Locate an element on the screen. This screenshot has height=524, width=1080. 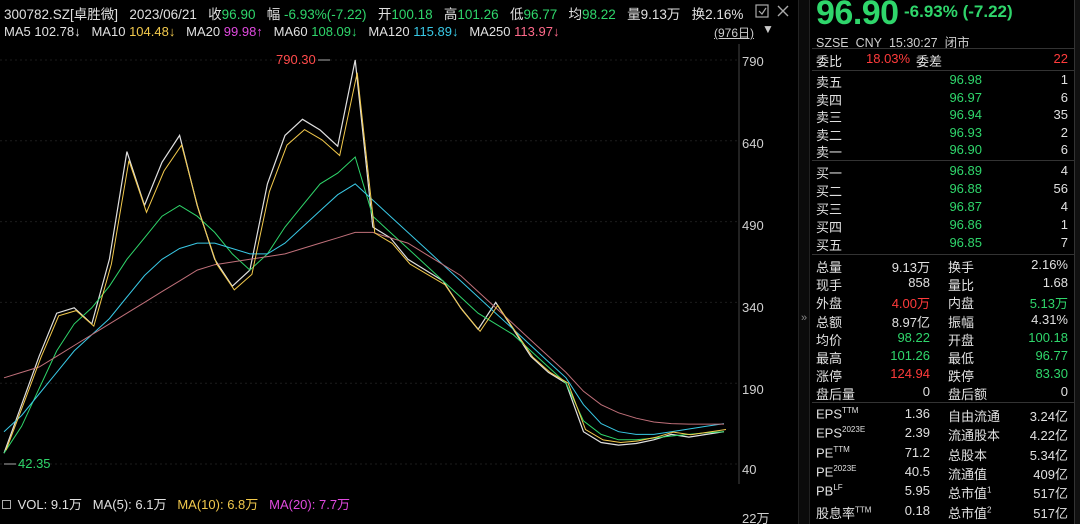
stat-value: 98.22 is located at coordinates (913, 337).